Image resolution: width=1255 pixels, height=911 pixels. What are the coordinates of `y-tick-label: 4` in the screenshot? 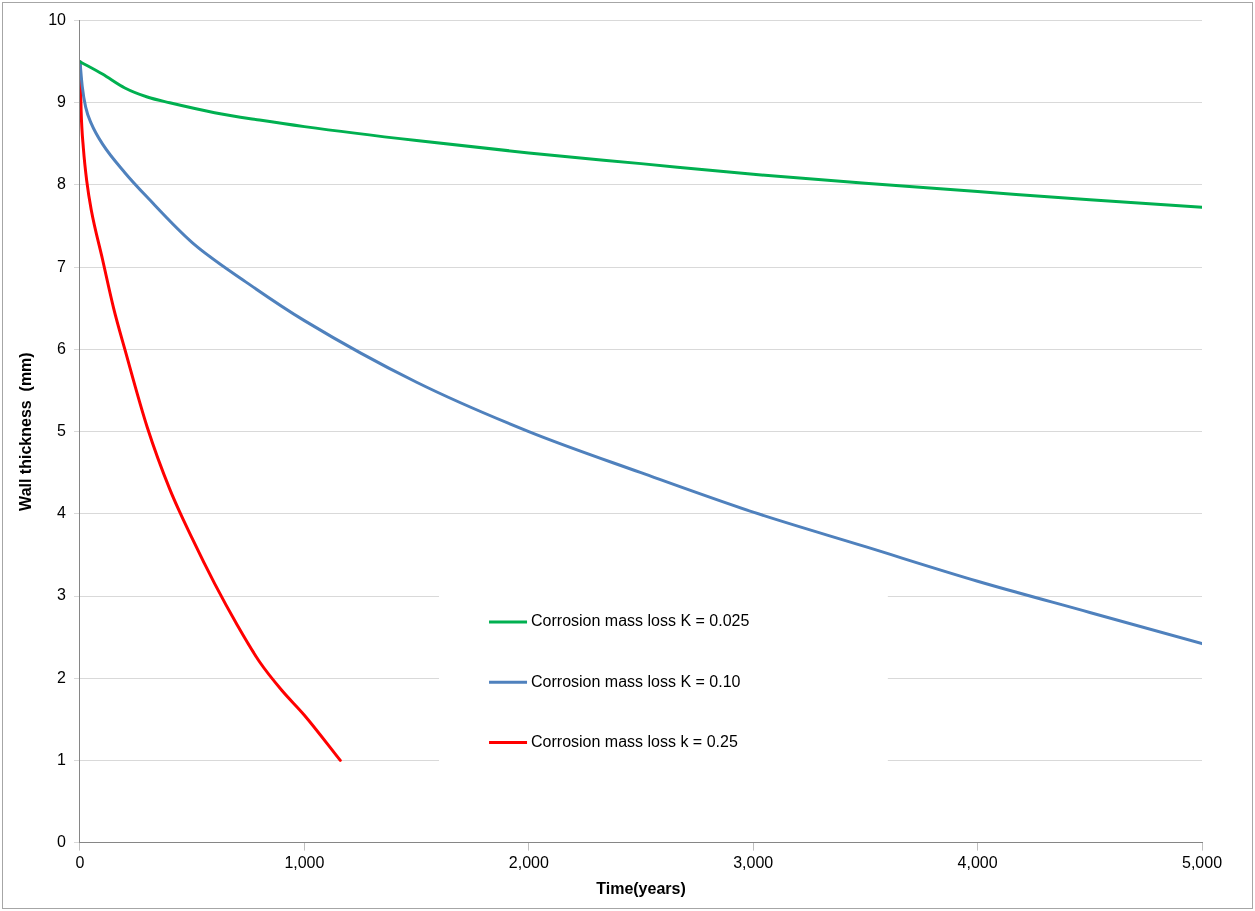 It's located at (62, 513).